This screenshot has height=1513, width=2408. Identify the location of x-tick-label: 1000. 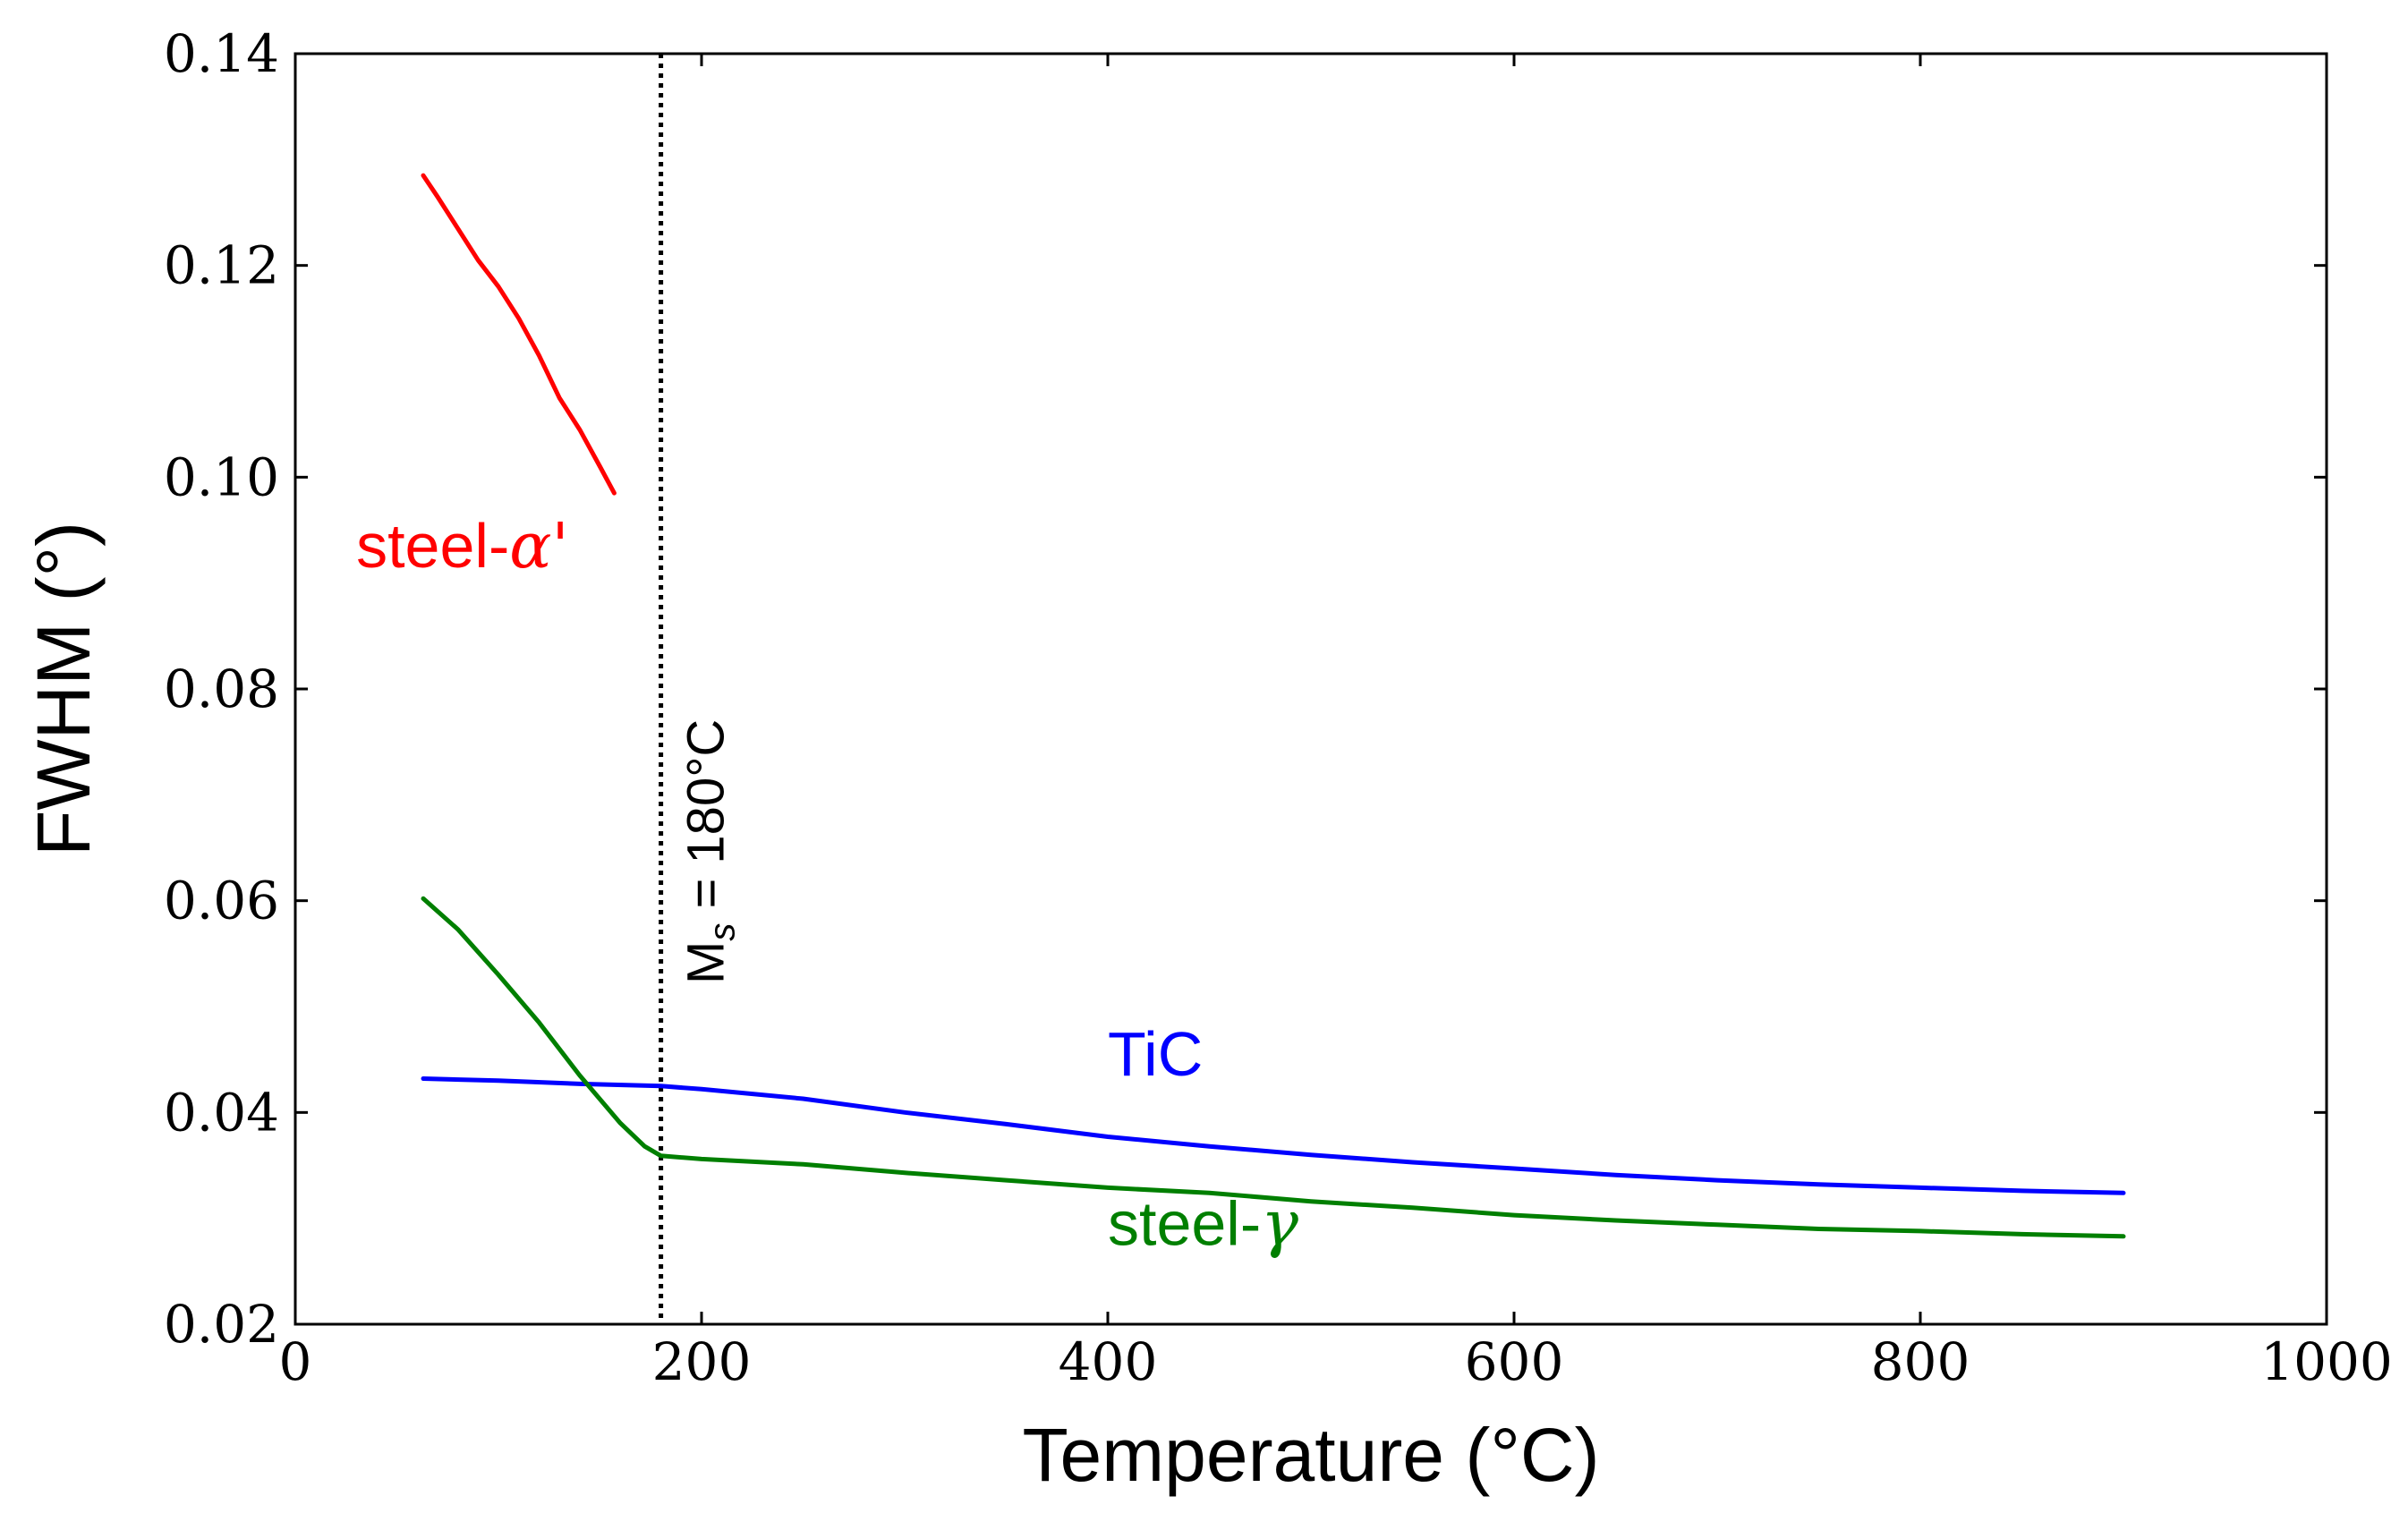
(2326, 1361).